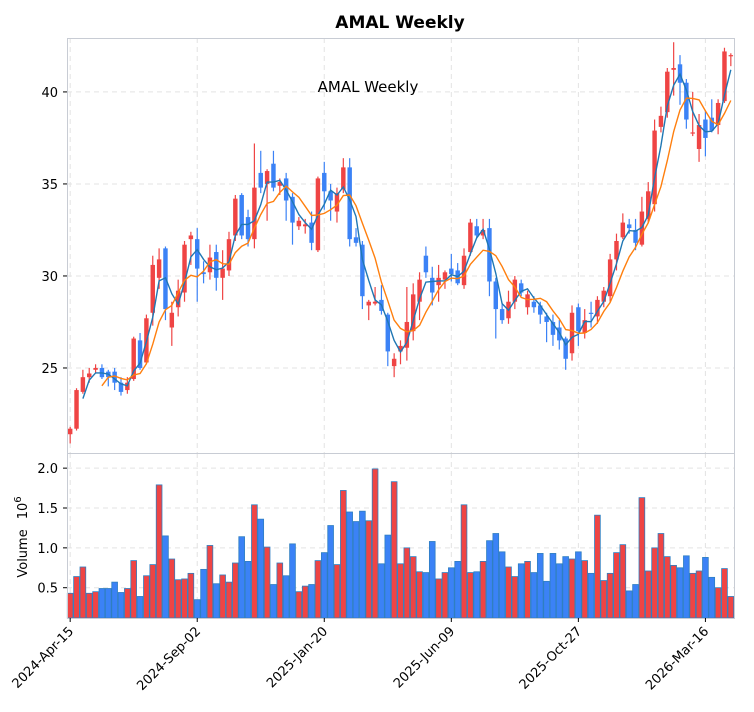 The height and width of the screenshot is (712, 754). What do you see at coordinates (49, 369) in the screenshot?
I see `price-tick-label: 25` at bounding box center [49, 369].